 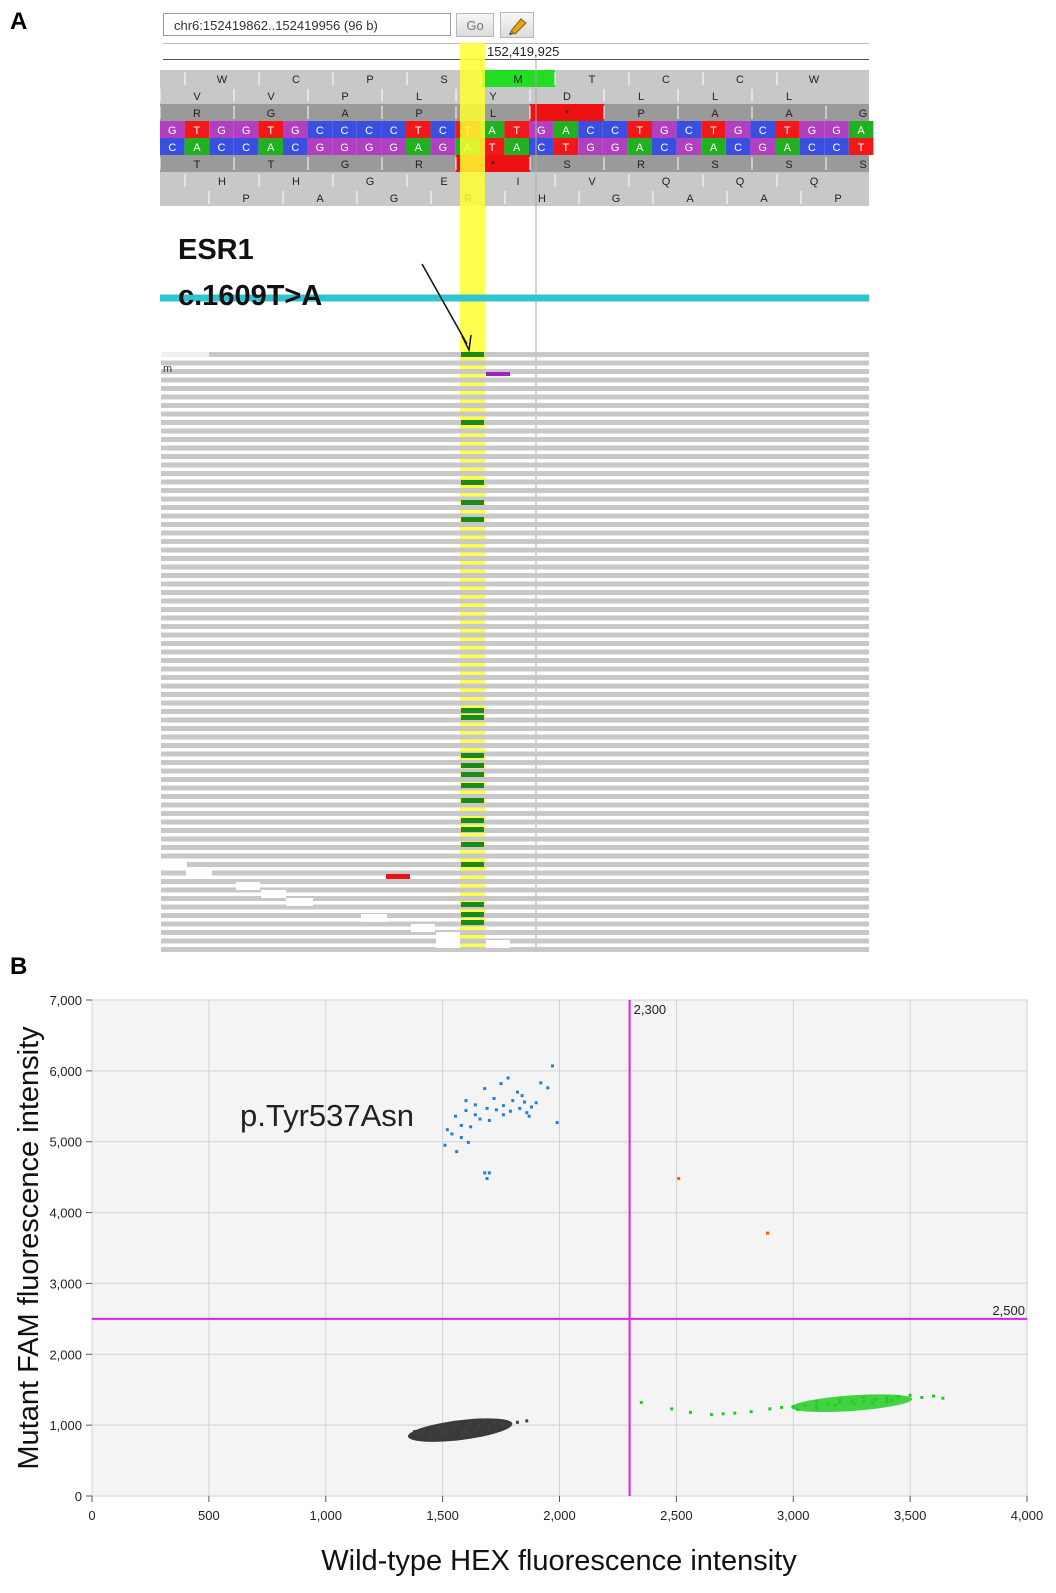 I want to click on amino-acid-label: Y, so click(x=493, y=97).